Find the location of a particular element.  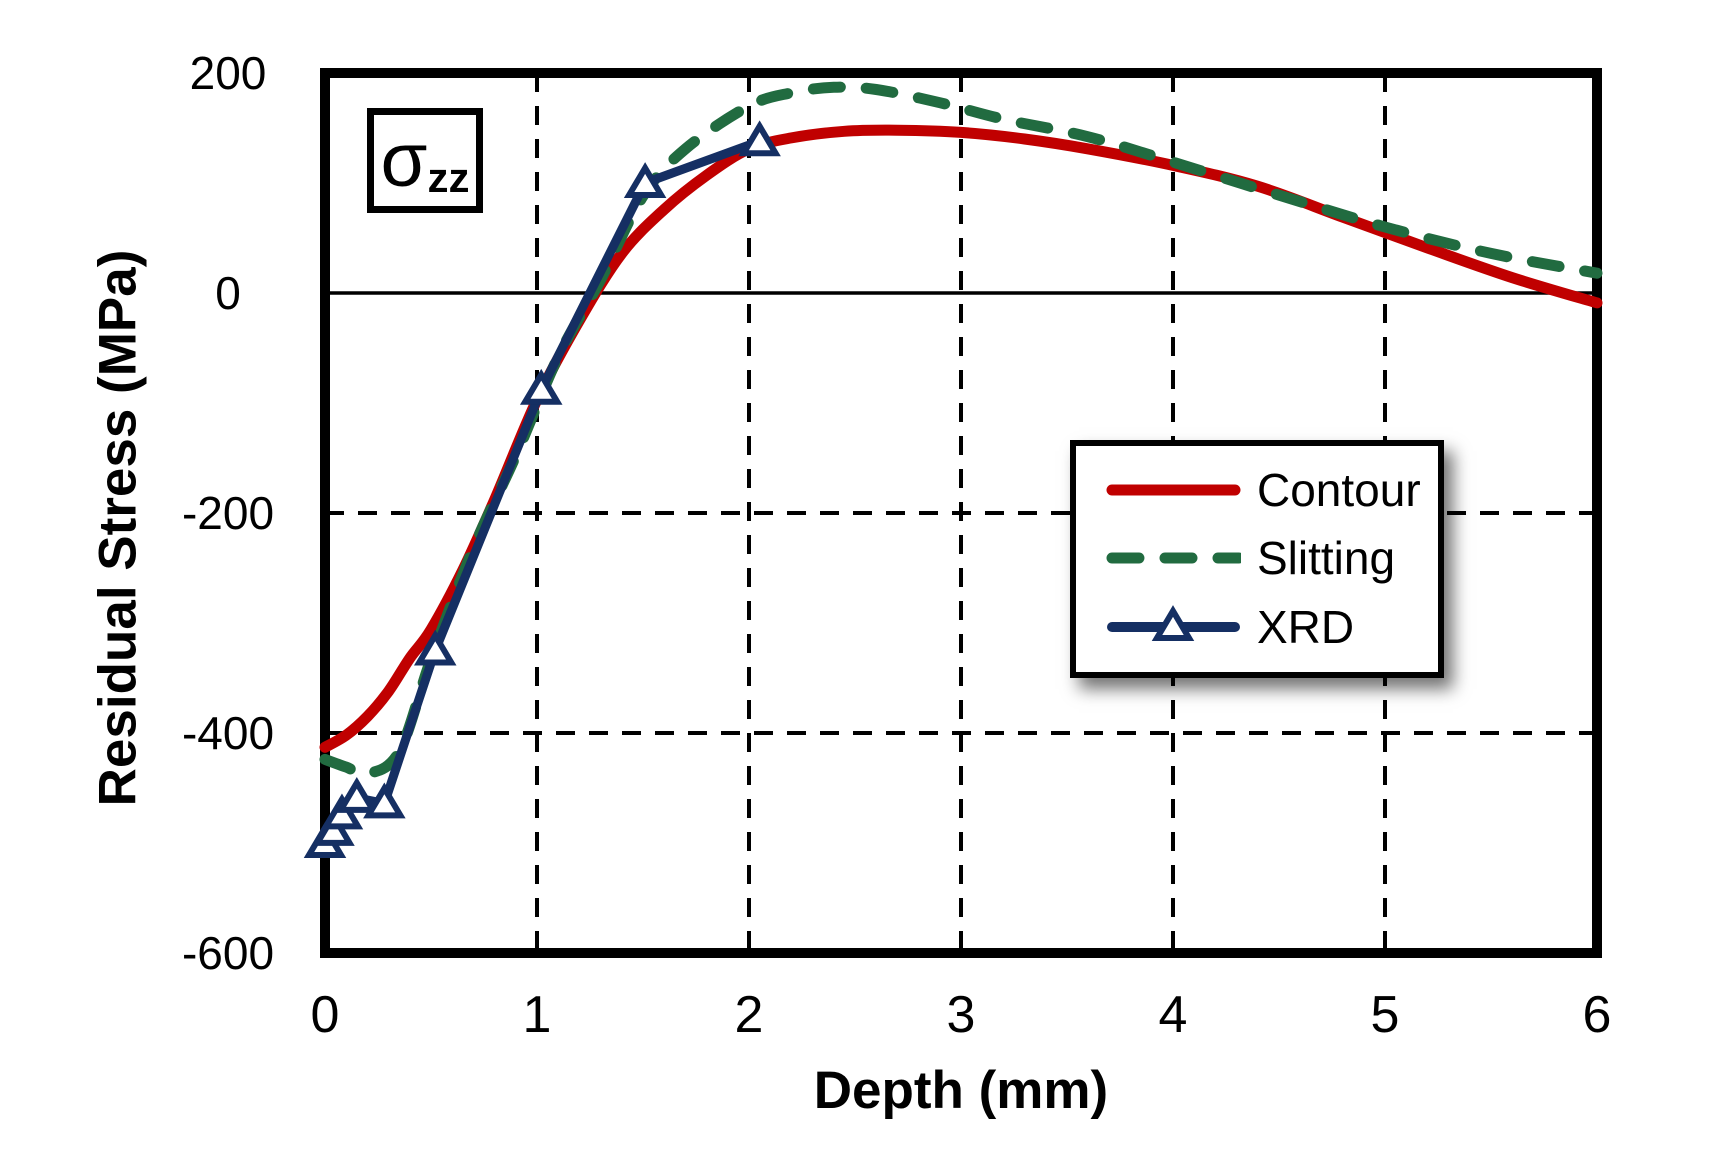

sigma-symbol: σ is located at coordinates (404, 160).